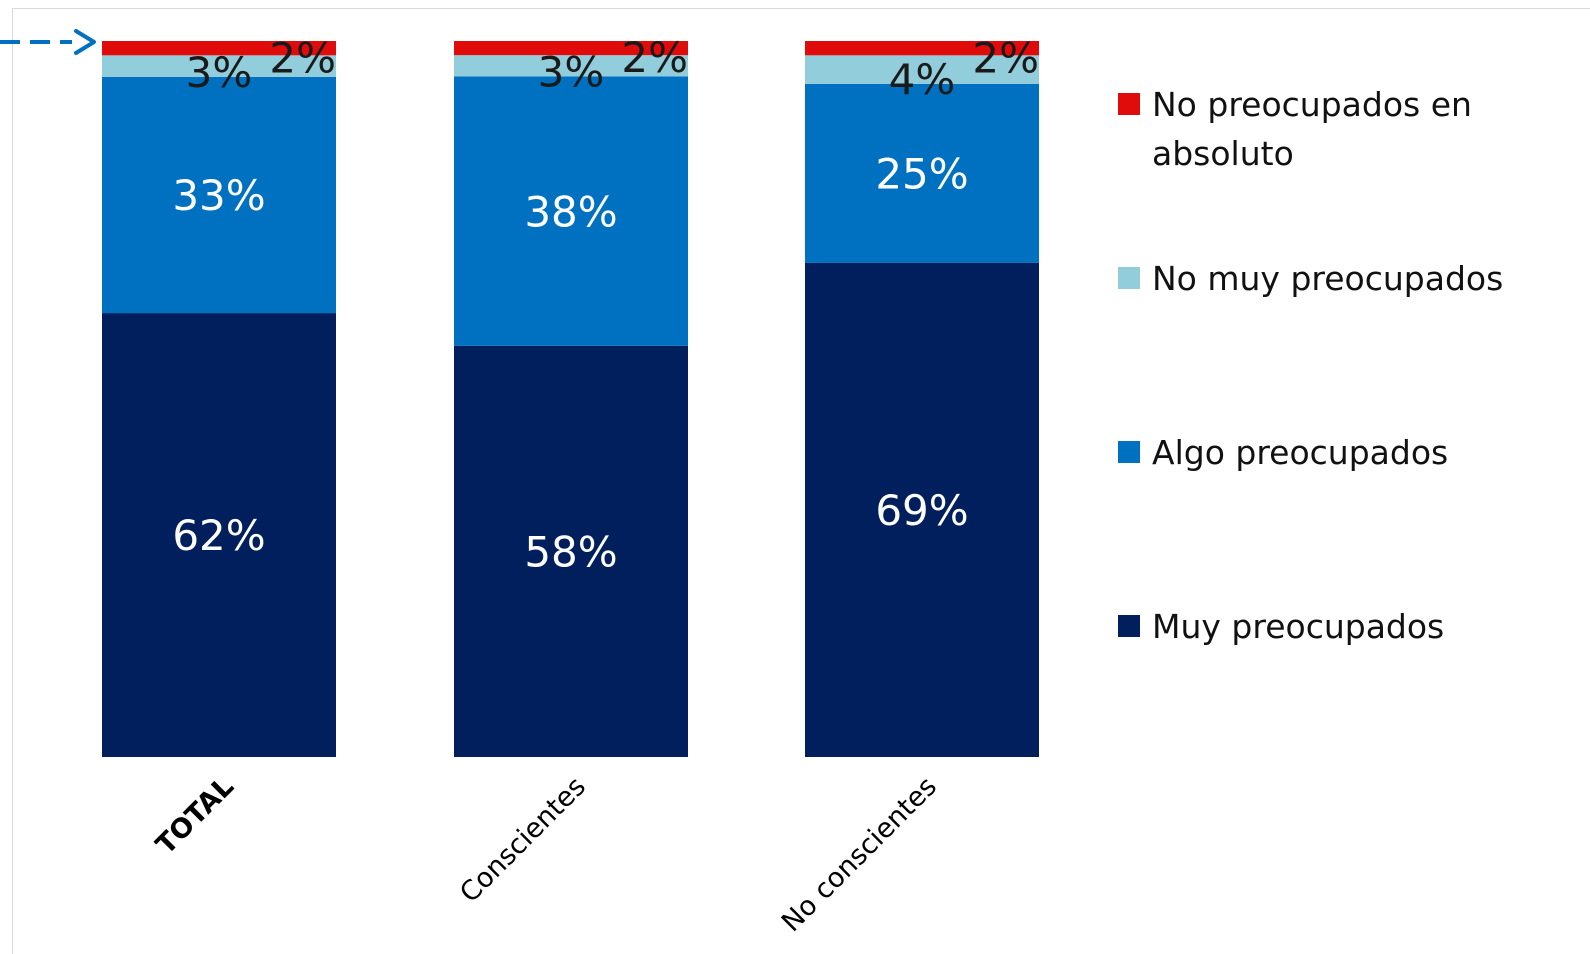 This screenshot has height=954, width=1590. I want to click on legend-label: Muy preocupados, so click(1298, 626).